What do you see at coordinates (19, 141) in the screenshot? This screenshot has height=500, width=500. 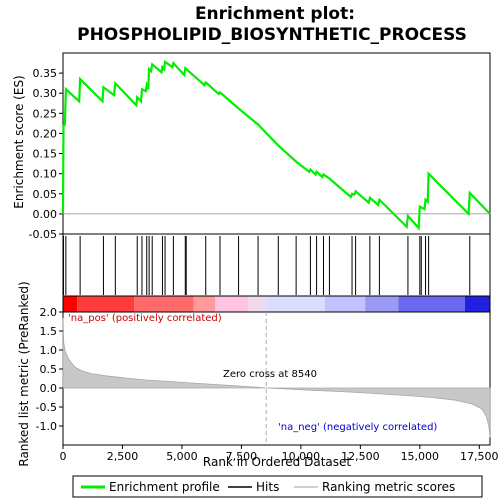 I see `es-ylabel: Enrichment score (ES)` at bounding box center [19, 141].